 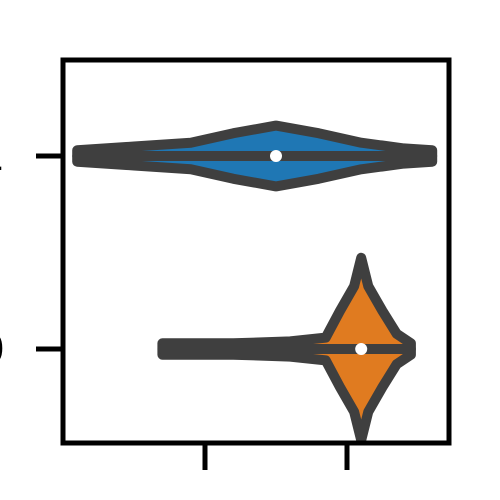 I want to click on y-tick-label-1: 1, so click(x=2, y=157).